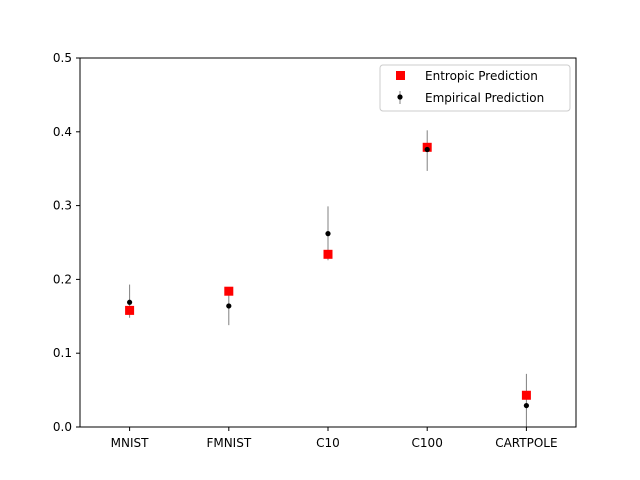 The height and width of the screenshot is (480, 640). I want to click on y-axis: 0.0 0.1 0.2 0.3 0.4 0.5, so click(66, 242).